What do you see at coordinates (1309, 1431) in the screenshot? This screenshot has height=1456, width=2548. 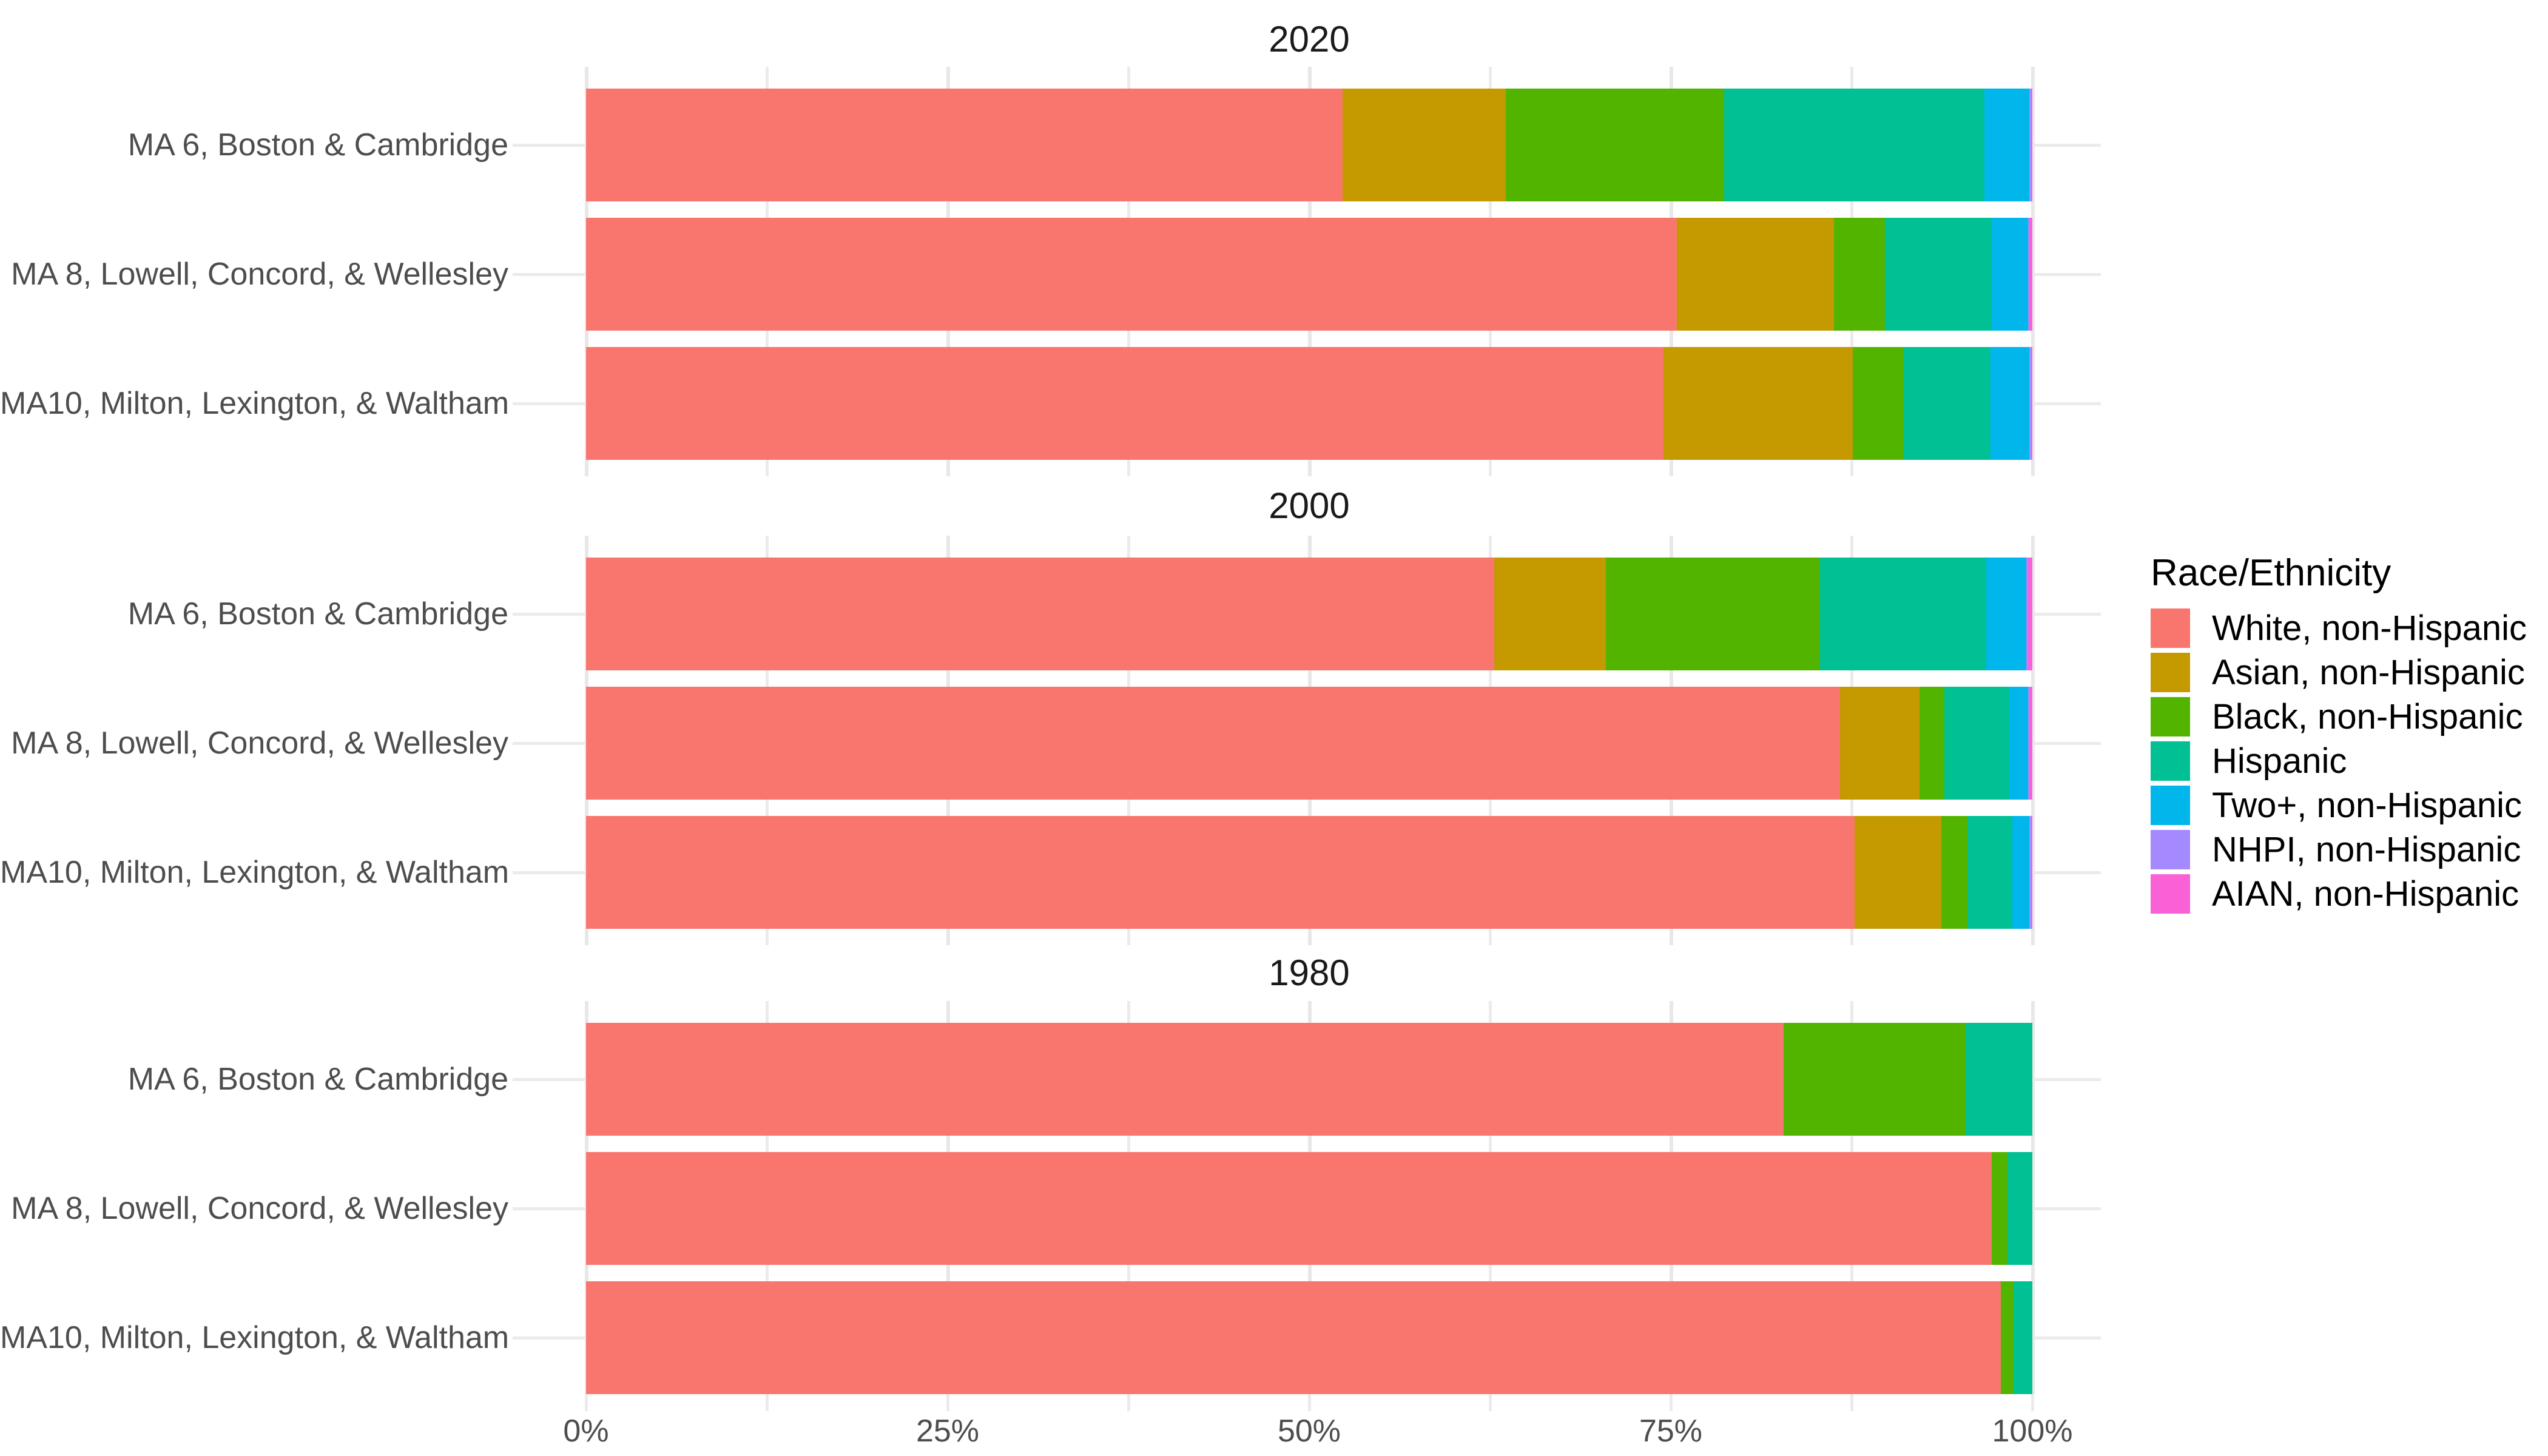 I see `x-axis-label: 50%` at bounding box center [1309, 1431].